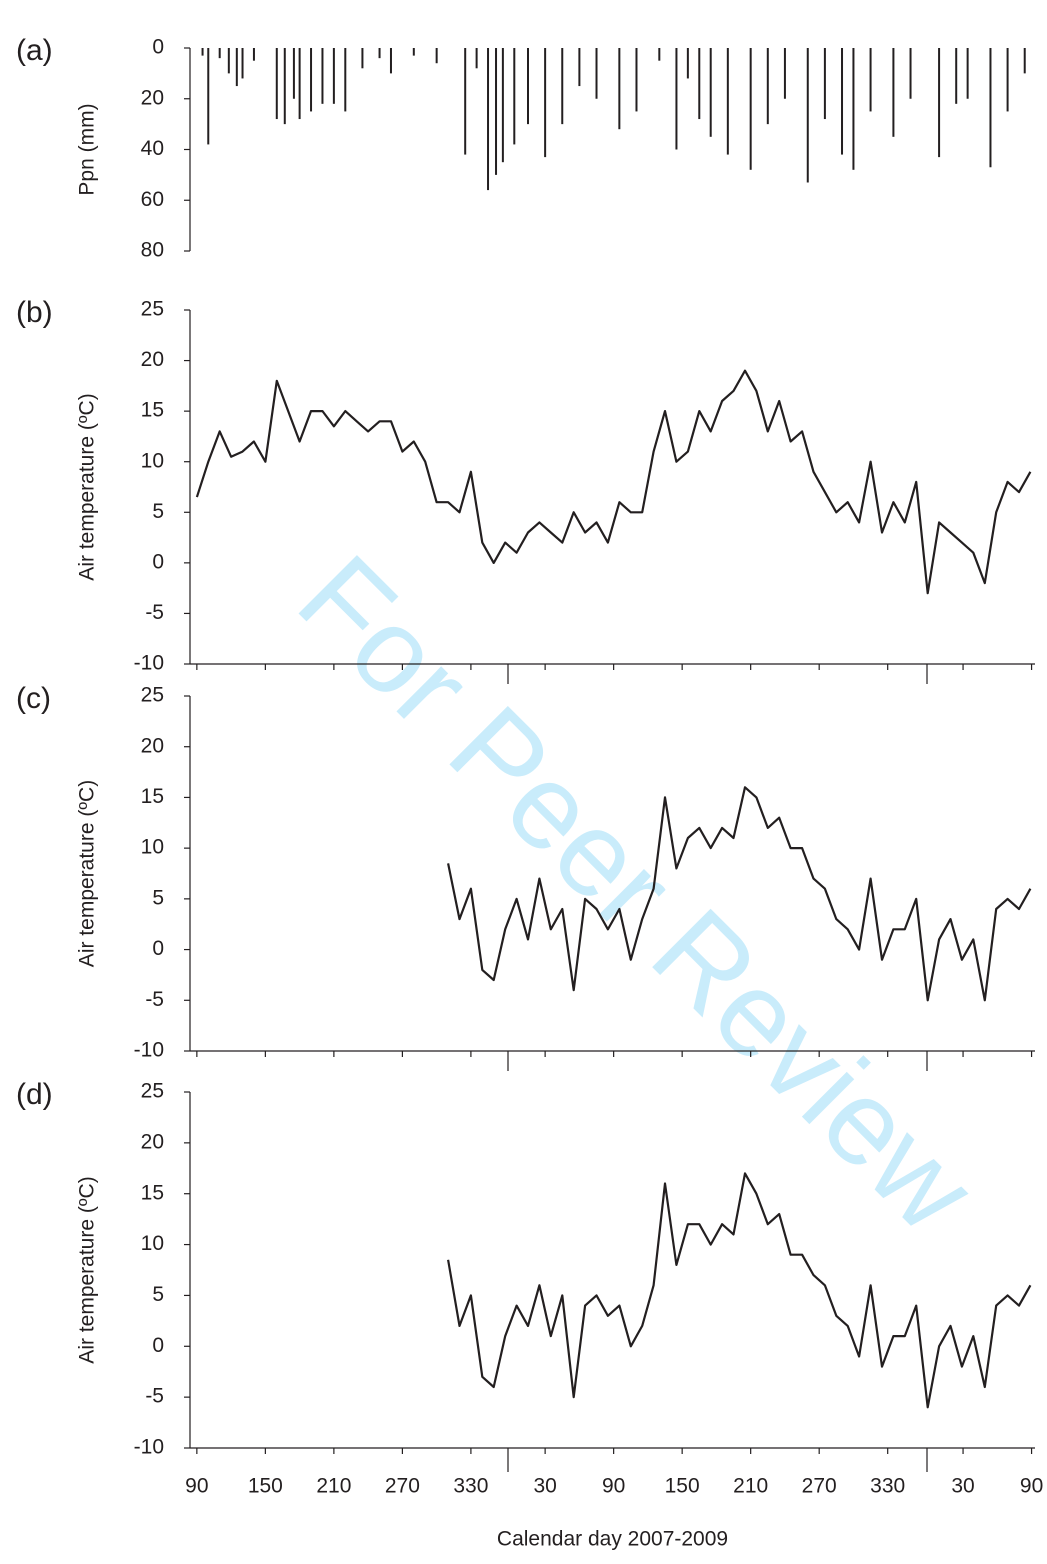 Image resolution: width=1047 pixels, height=1564 pixels. I want to click on y-axis-label: Ppn (mm), so click(87, 149).